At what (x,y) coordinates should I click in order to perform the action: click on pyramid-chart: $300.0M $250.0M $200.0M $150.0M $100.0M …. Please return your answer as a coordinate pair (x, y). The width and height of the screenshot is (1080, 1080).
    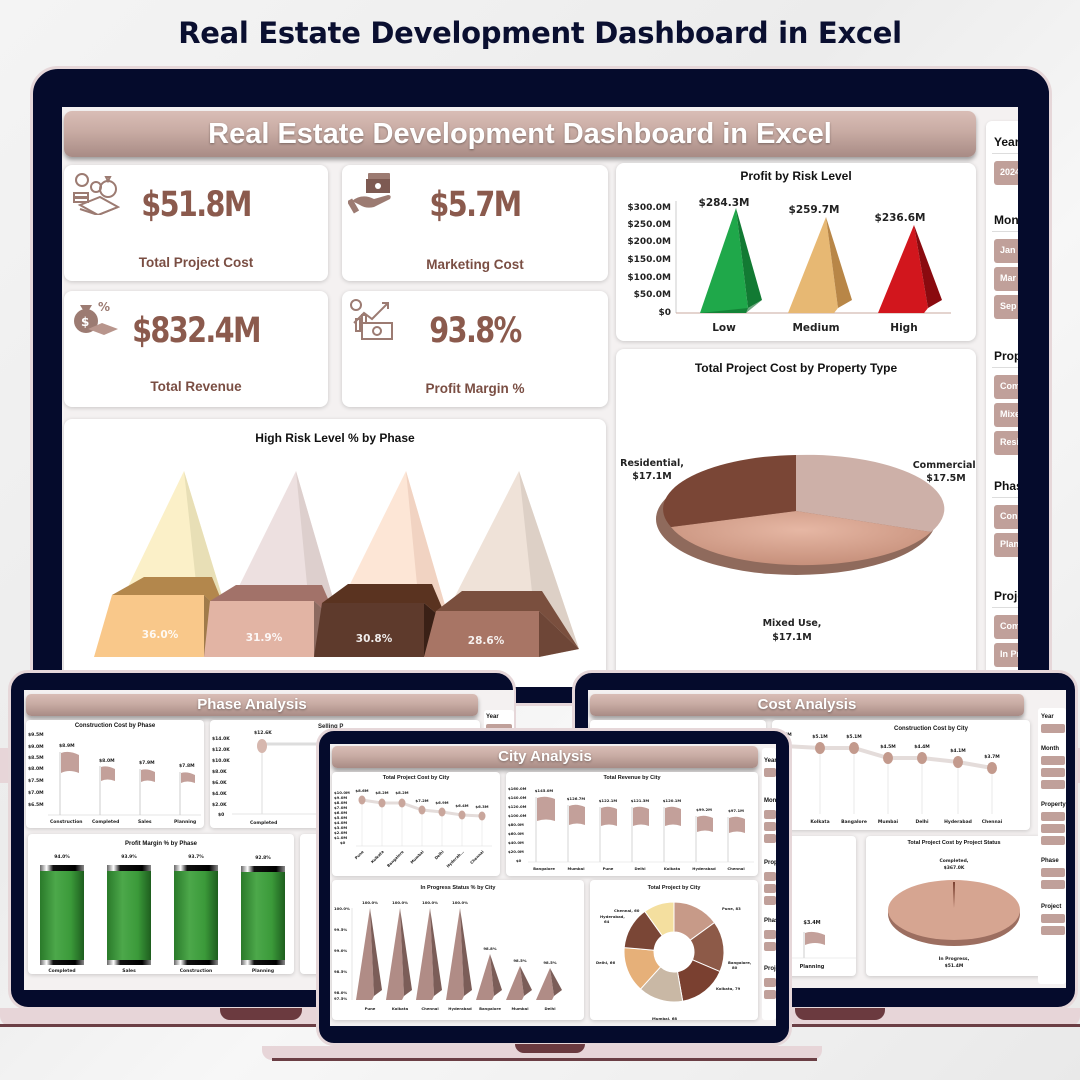
    Looking at the image, I should click on (789, 265).